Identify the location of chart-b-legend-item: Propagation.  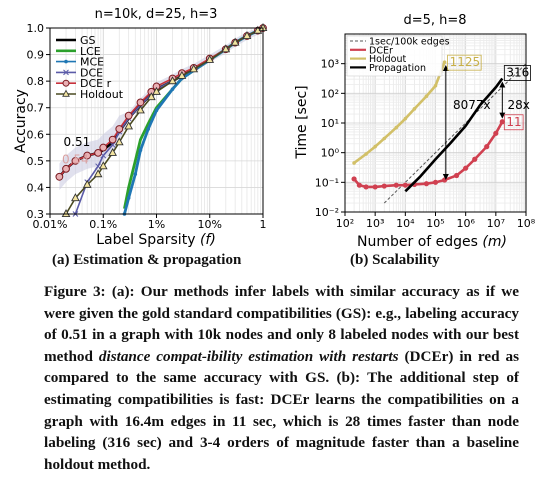
(388, 68).